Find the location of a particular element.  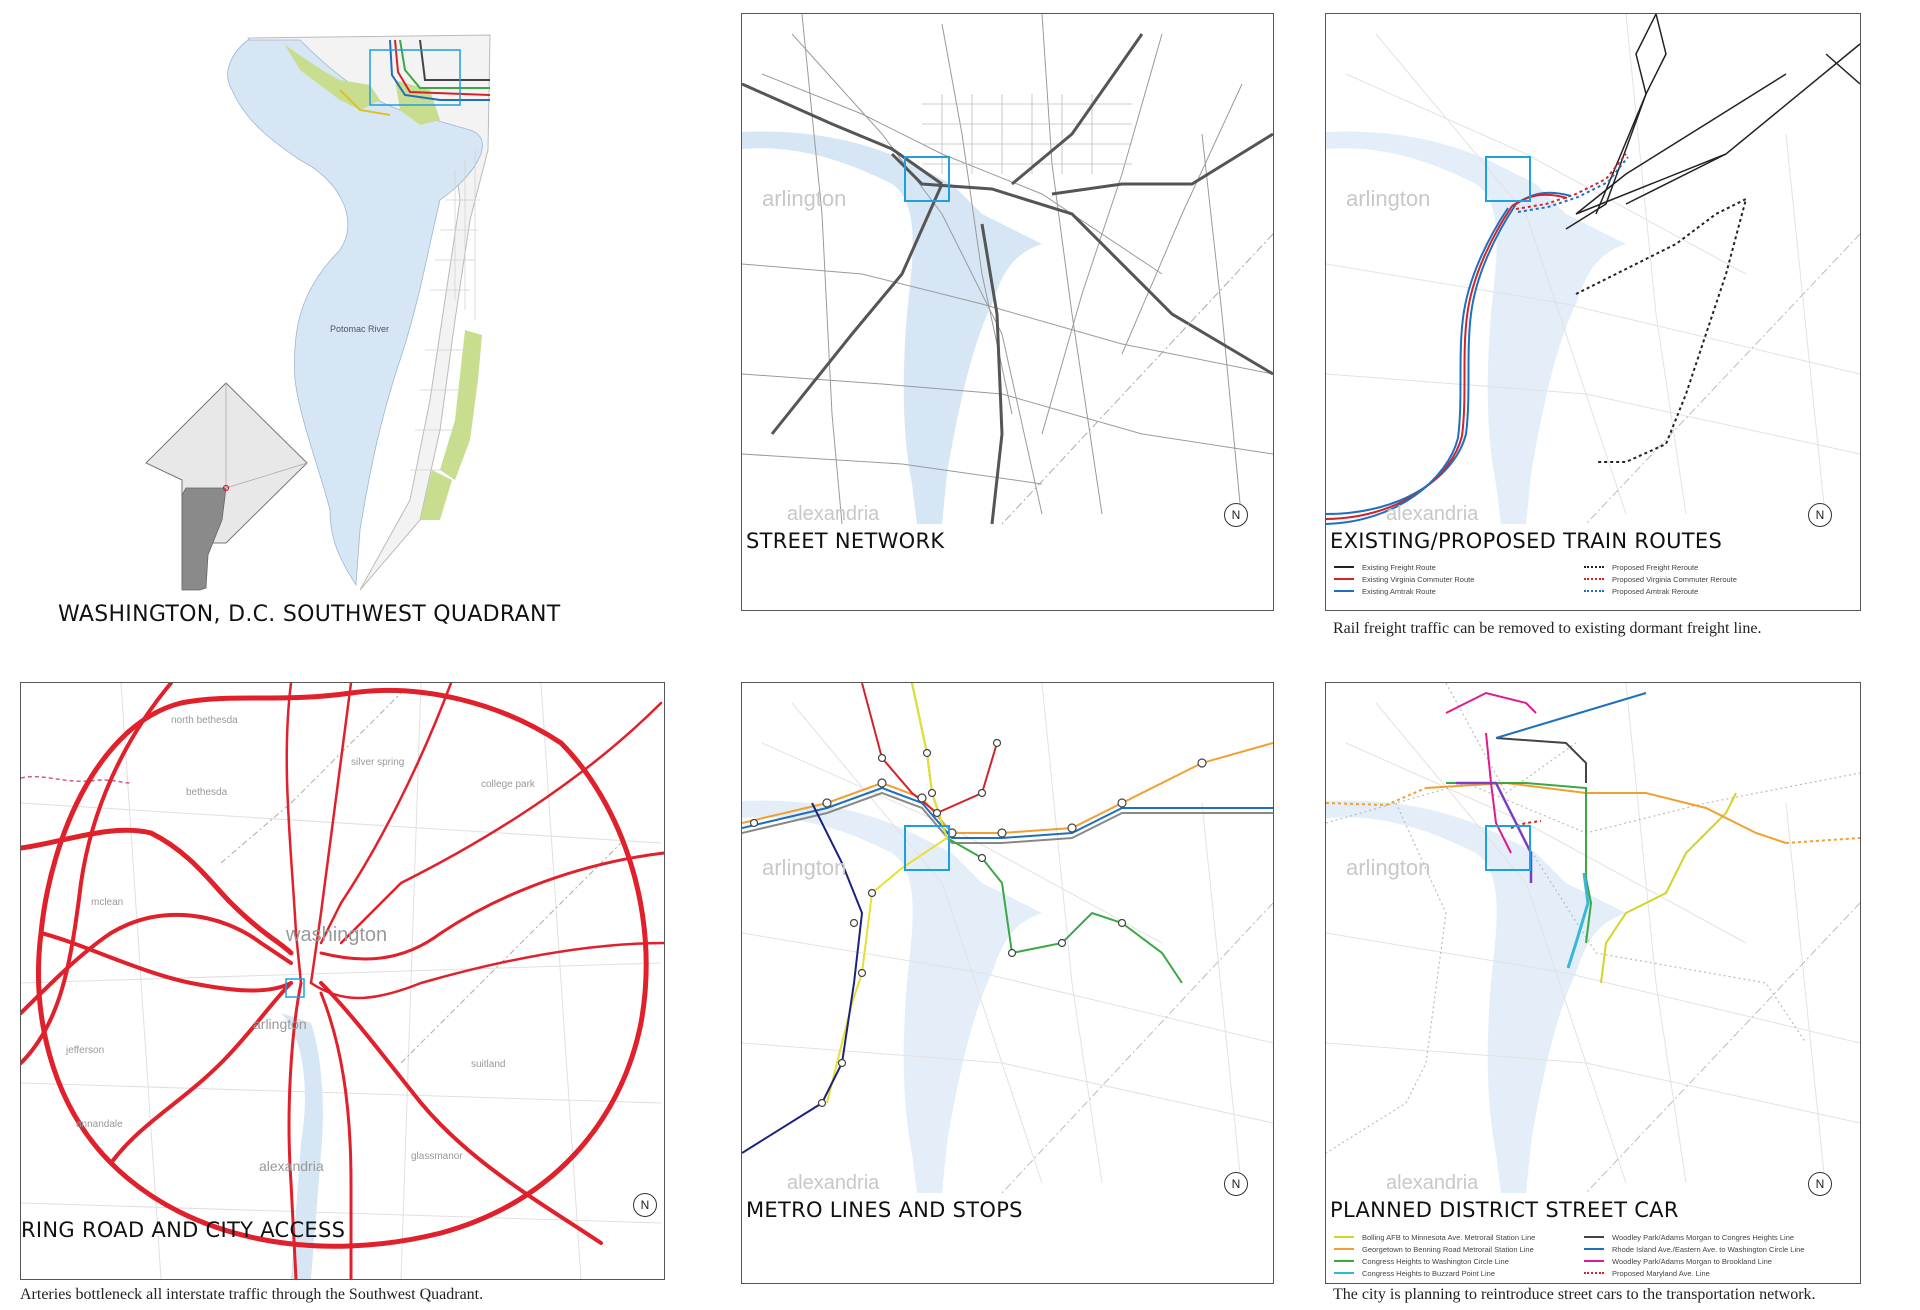

transit-lines is located at coordinates (415, 77).